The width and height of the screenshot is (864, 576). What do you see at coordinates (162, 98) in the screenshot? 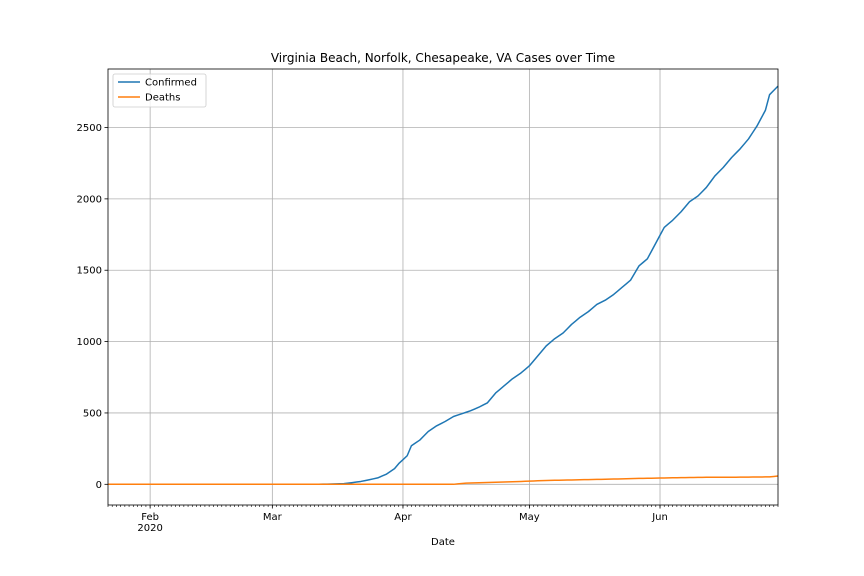
I see `legend-label-deaths: Deaths` at bounding box center [162, 98].